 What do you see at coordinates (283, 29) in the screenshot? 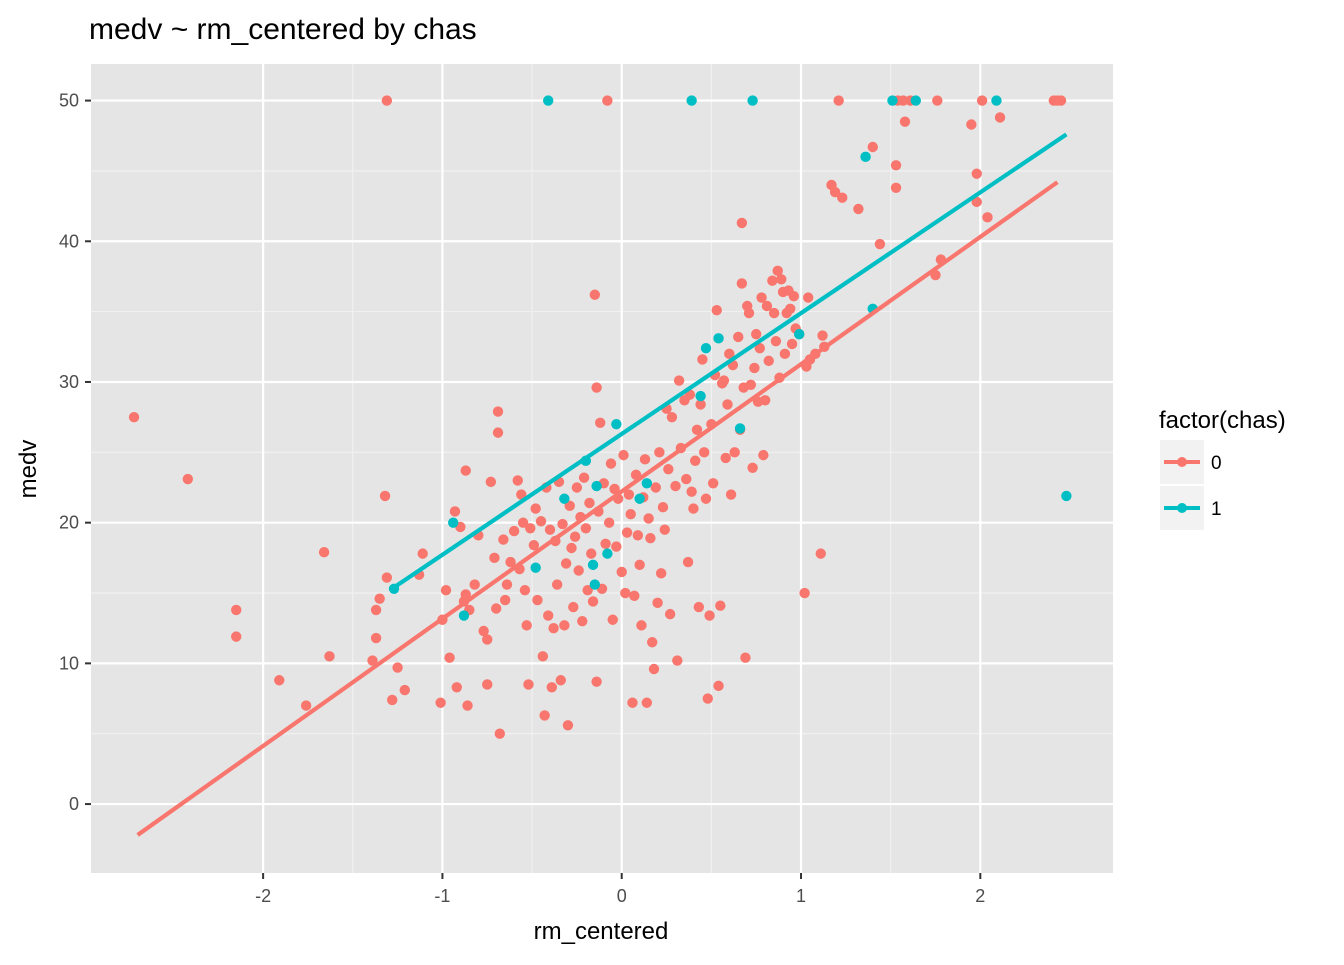
I see `chart-title: medv ~ rm_centered by chas` at bounding box center [283, 29].